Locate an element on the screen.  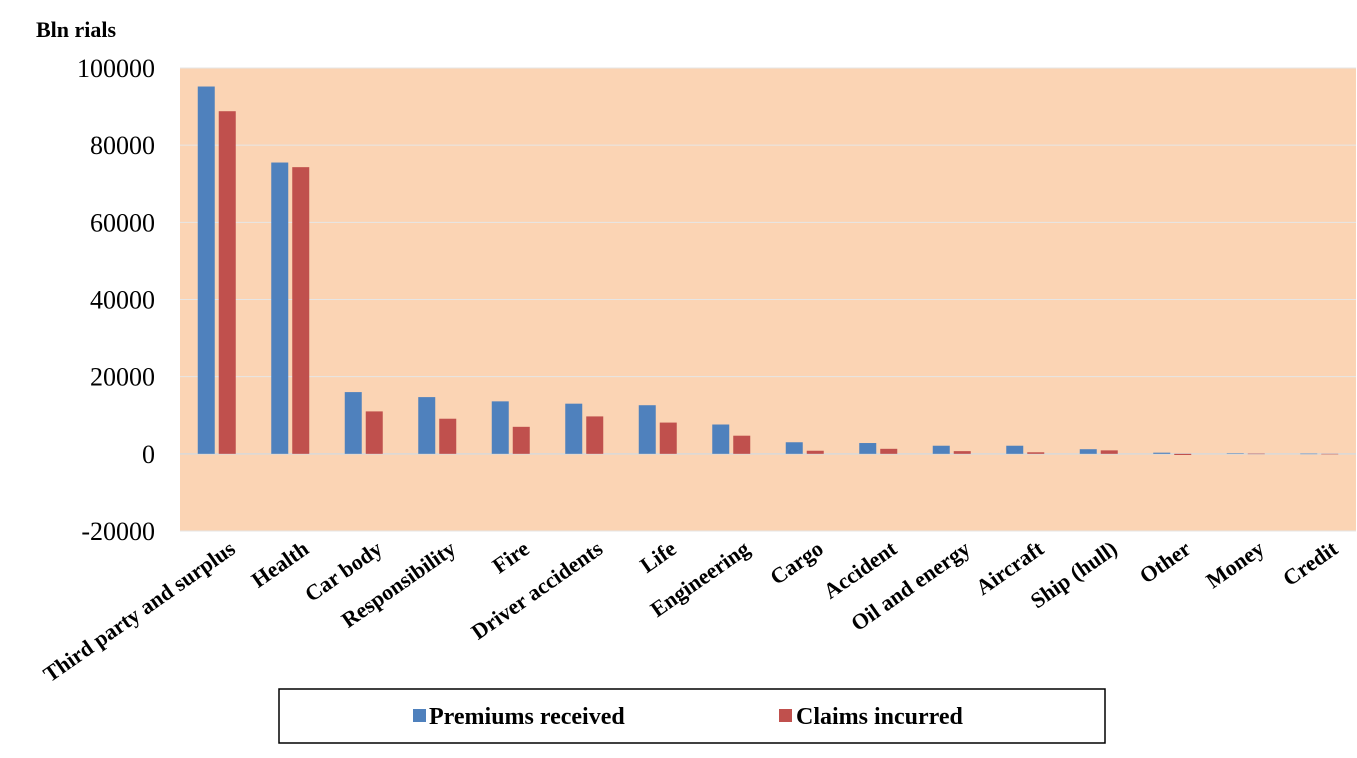
x-tick-label: Fire is located at coordinates (511, 556).